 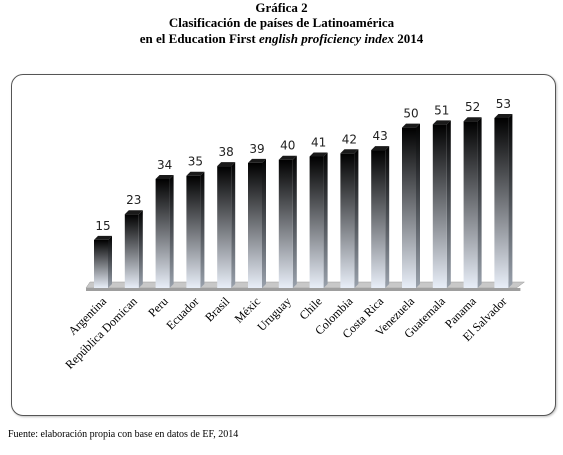 I want to click on category-label: Uruguay, so click(x=274, y=314).